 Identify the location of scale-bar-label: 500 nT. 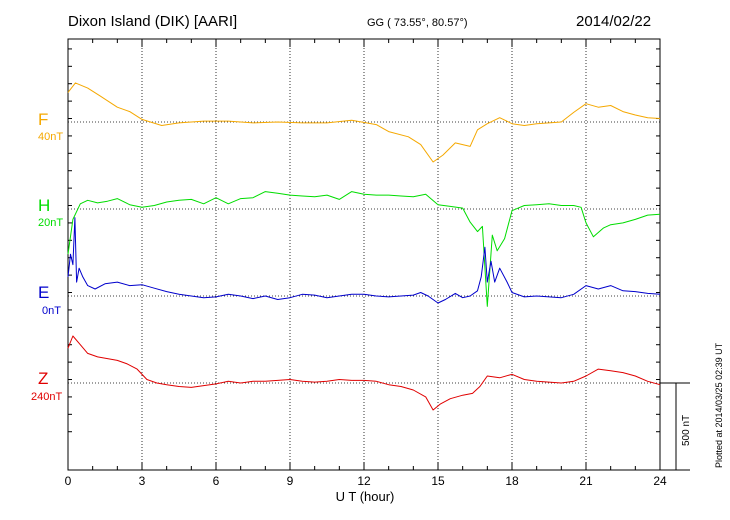
(686, 430).